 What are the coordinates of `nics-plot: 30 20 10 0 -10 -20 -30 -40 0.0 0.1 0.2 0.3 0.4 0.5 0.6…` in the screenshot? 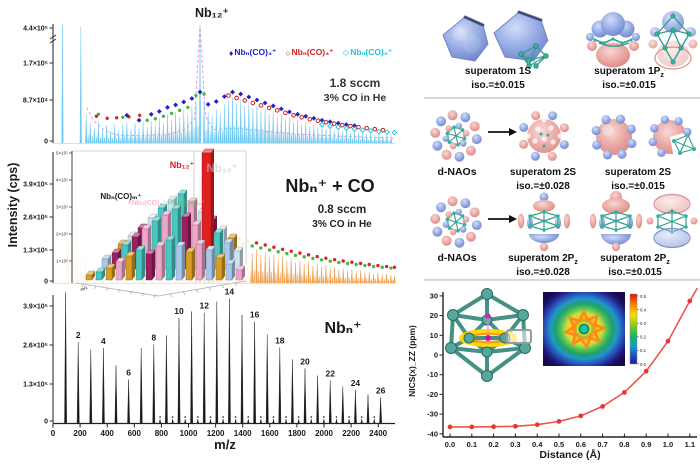 It's located at (563, 368).